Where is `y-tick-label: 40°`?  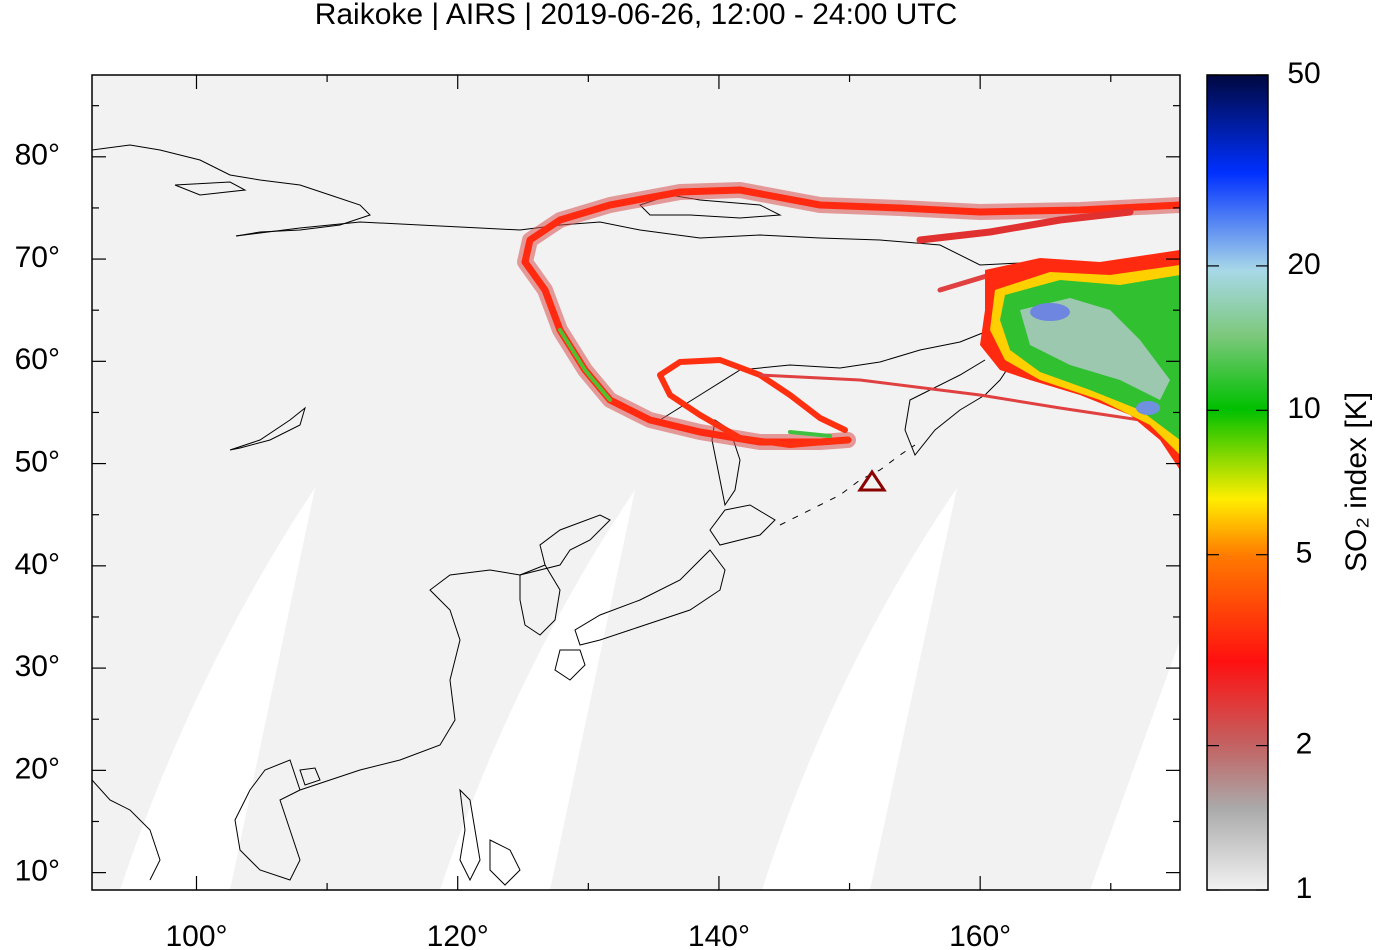 y-tick-label: 40° is located at coordinates (37, 564).